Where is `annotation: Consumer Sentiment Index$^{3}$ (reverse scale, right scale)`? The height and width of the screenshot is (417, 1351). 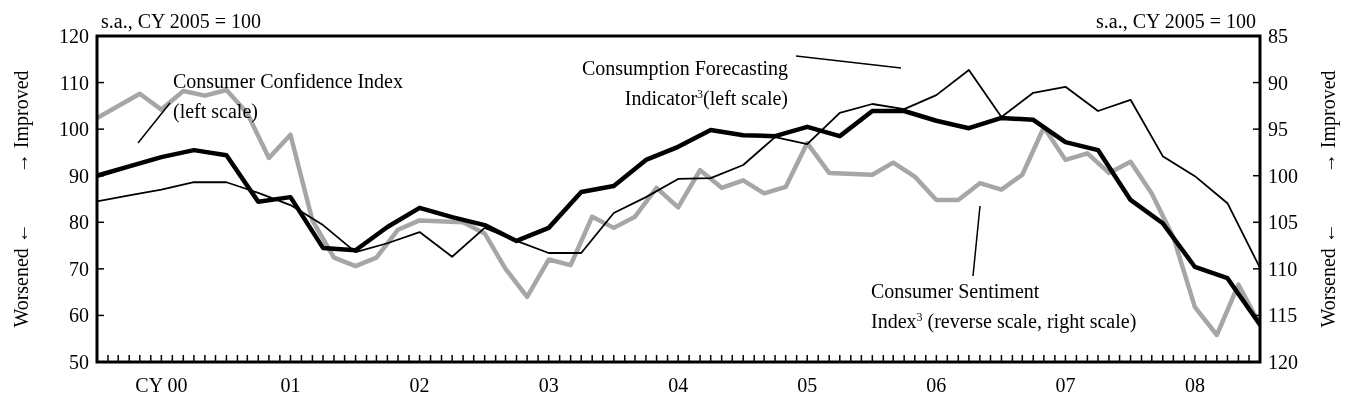 annotation: Consumer Sentiment Index$^{3}$ (reverse scale, right scale) is located at coordinates (1004, 306).